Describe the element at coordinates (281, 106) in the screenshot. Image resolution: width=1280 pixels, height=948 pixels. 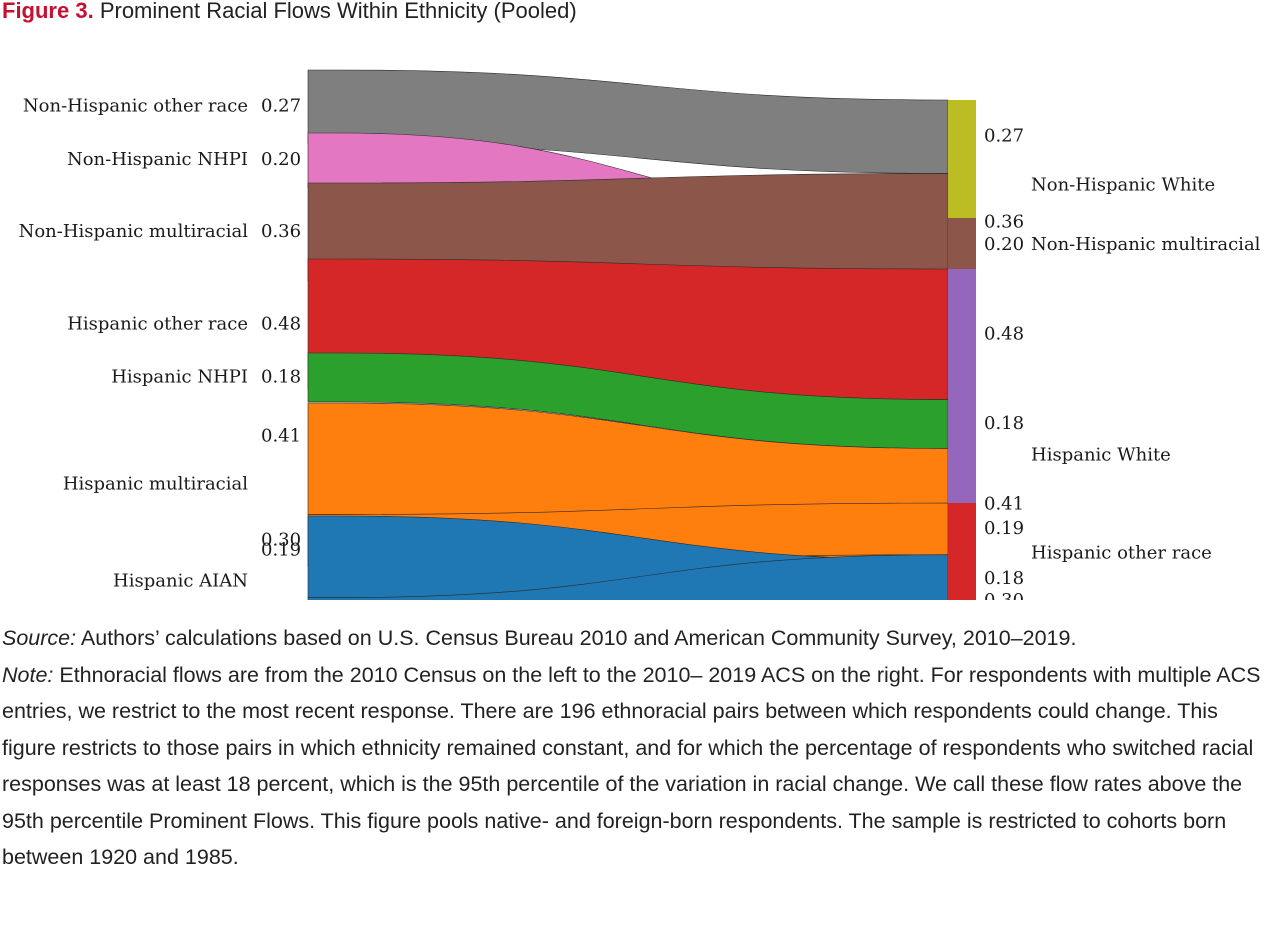
I see `source-value-non-hispanic-other-race: 0.27` at that location.